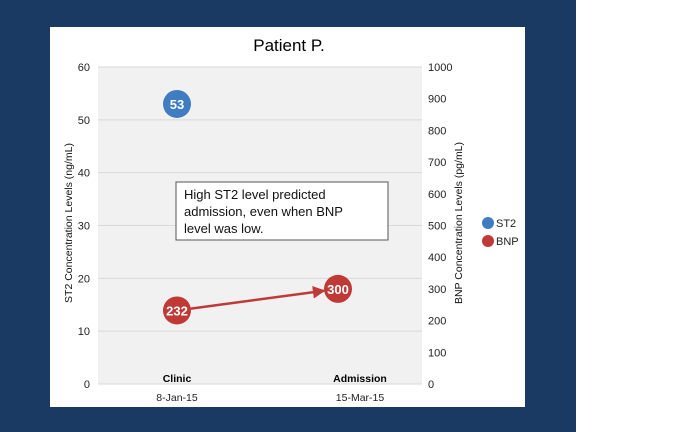 This screenshot has width=697, height=432. Describe the element at coordinates (84, 121) in the screenshot. I see `left-tick-label: 50` at that location.